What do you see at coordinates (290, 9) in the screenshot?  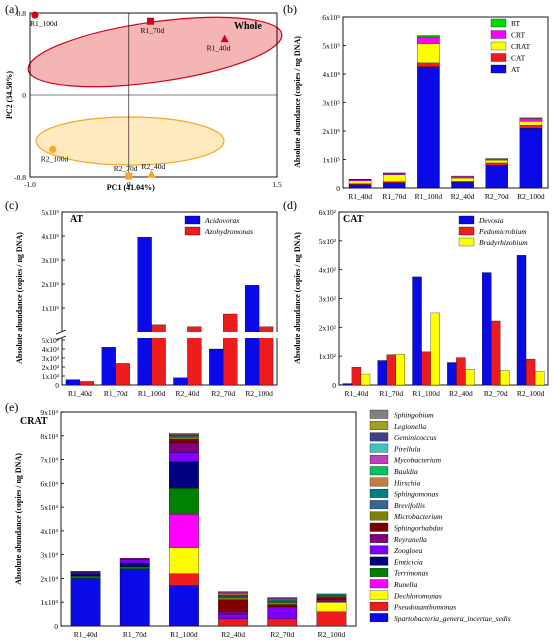 I see `panel-label: (b)` at bounding box center [290, 9].